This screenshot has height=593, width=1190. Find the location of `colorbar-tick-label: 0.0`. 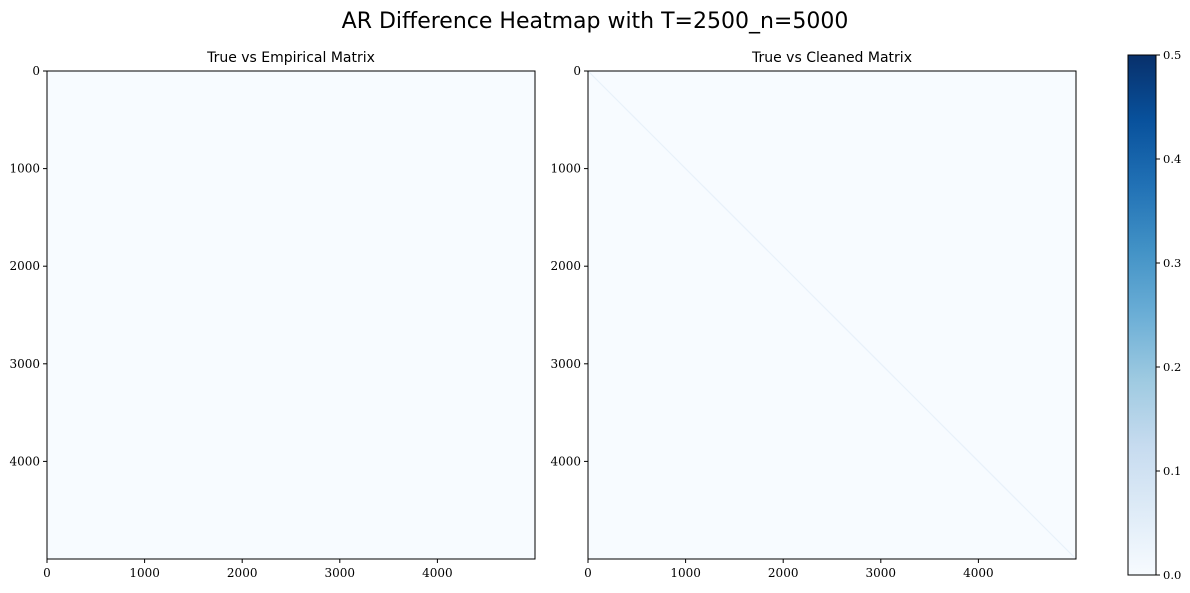

colorbar-tick-label: 0.0 is located at coordinates (1172, 575).